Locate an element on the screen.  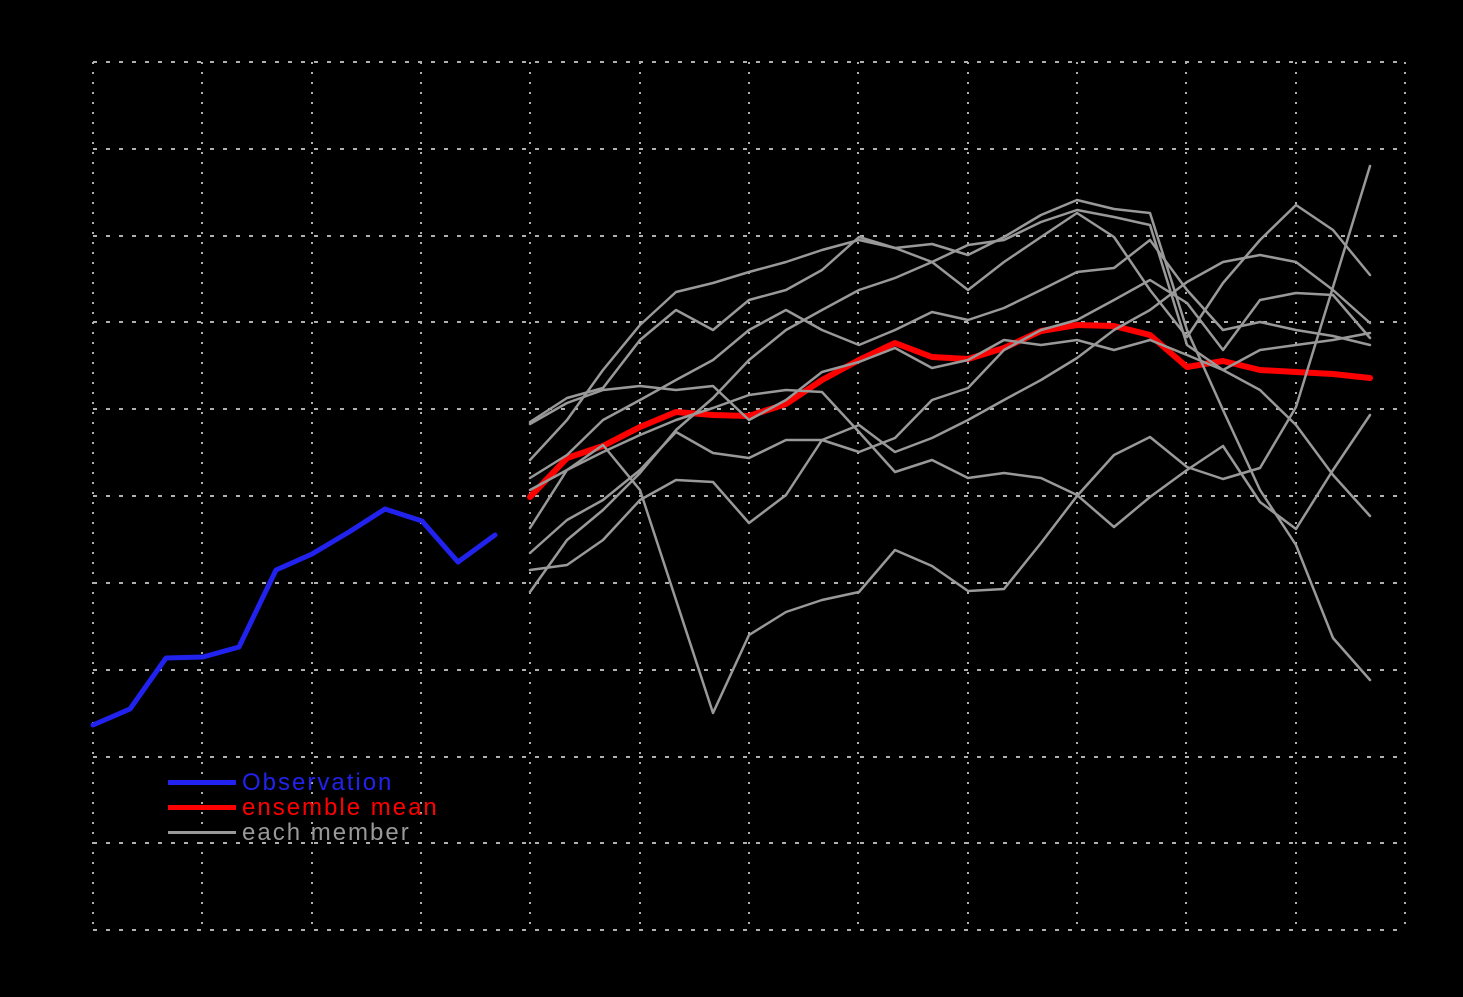
legend-row-ensemble-mean: ensemble mean is located at coordinates (303, 807).